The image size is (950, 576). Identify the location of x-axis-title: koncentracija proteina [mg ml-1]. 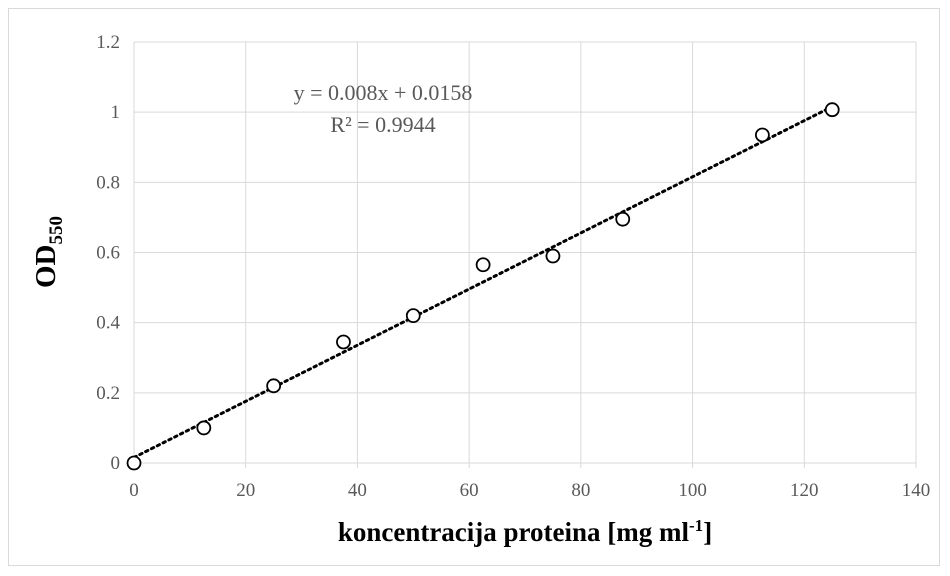
(525, 531).